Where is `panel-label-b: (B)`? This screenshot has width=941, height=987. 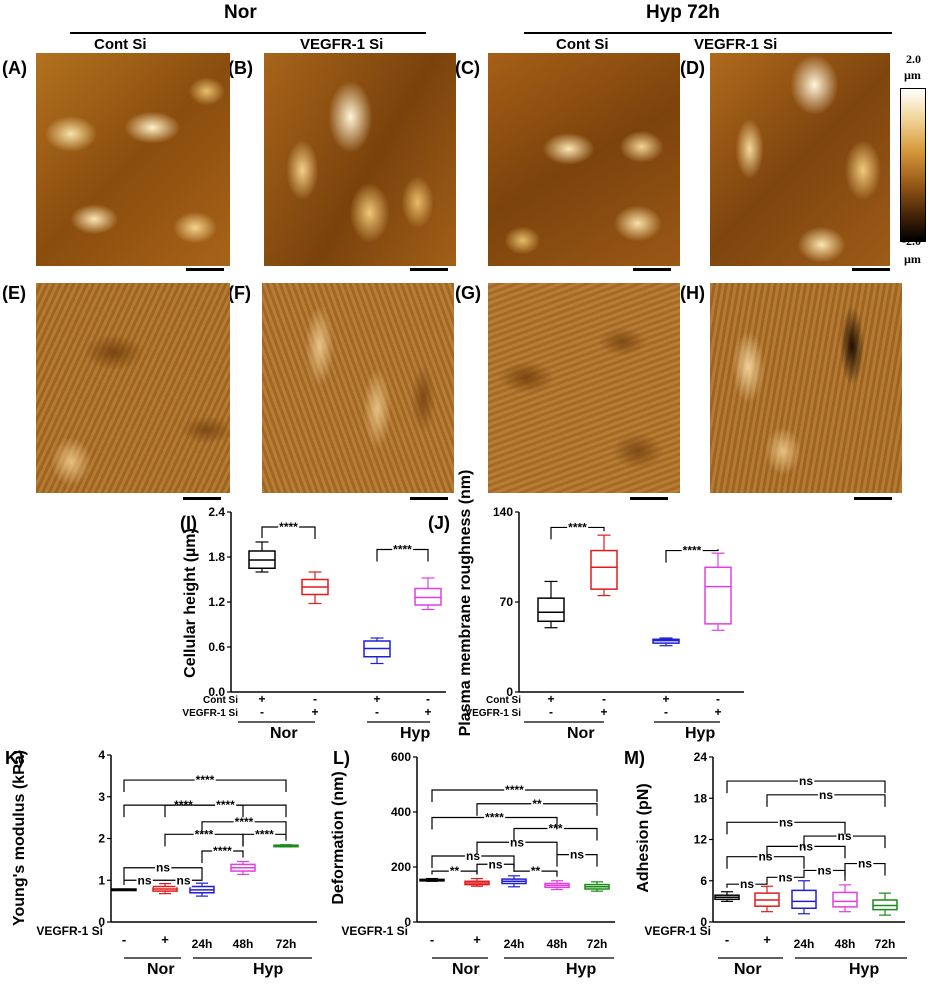 panel-label-b: (B) is located at coordinates (240, 68).